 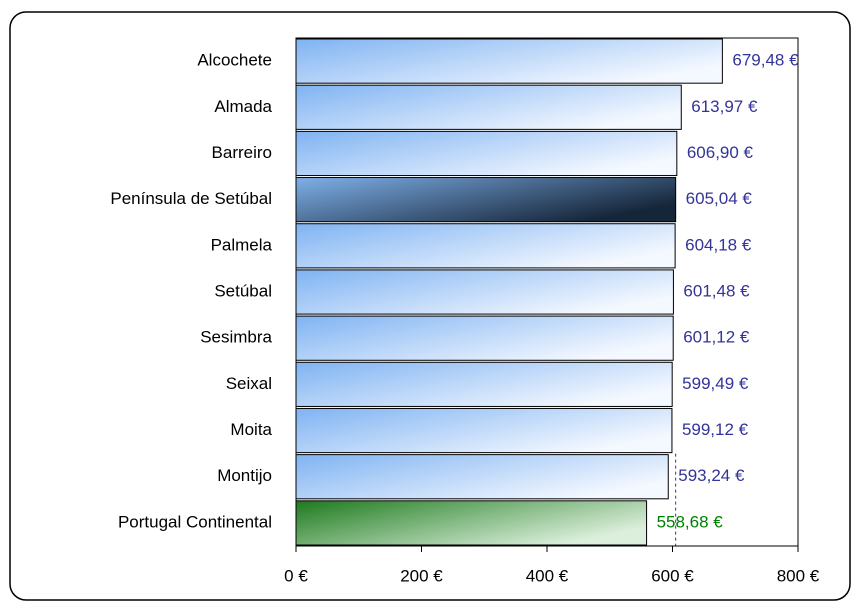 What do you see at coordinates (234, 60) in the screenshot?
I see `category-label: Alcochete` at bounding box center [234, 60].